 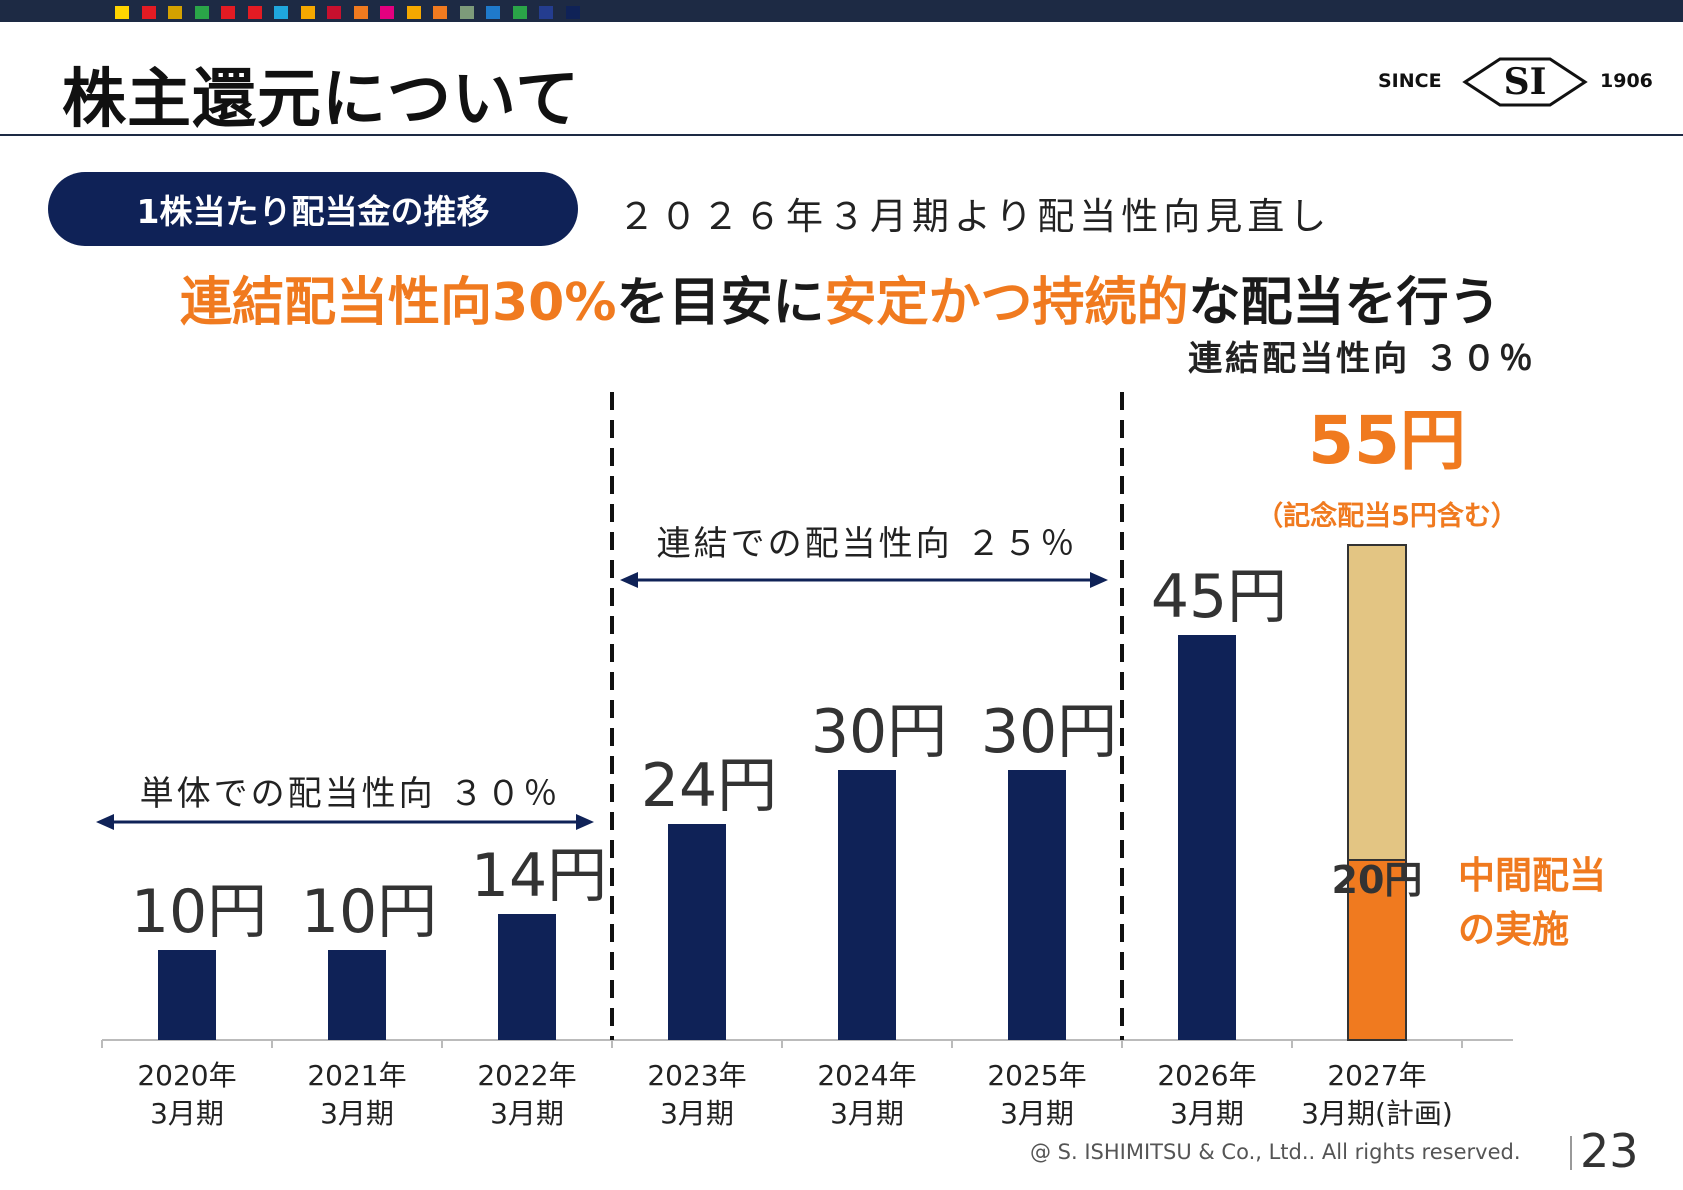 I want to click on x-tick-label-year: 2020年, so click(x=186, y=1075).